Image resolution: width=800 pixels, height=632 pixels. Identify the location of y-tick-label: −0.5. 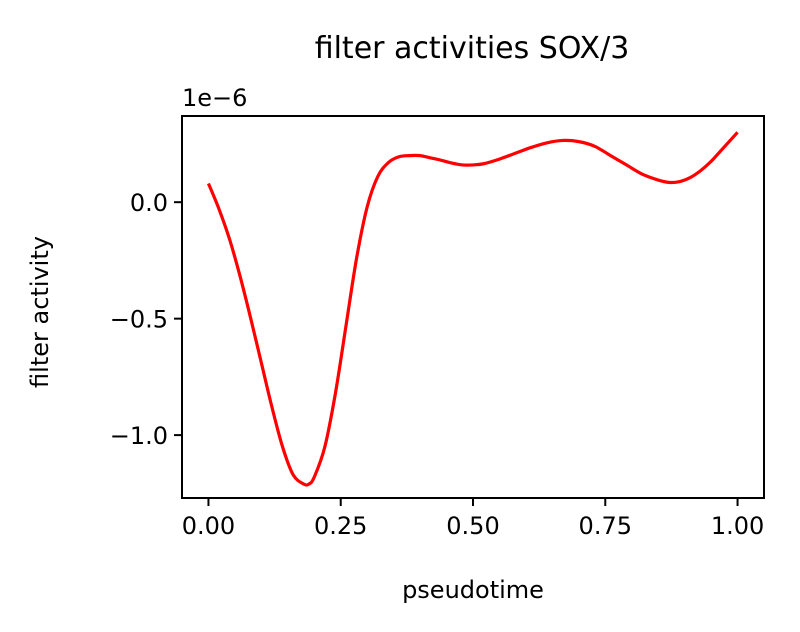
(139, 320).